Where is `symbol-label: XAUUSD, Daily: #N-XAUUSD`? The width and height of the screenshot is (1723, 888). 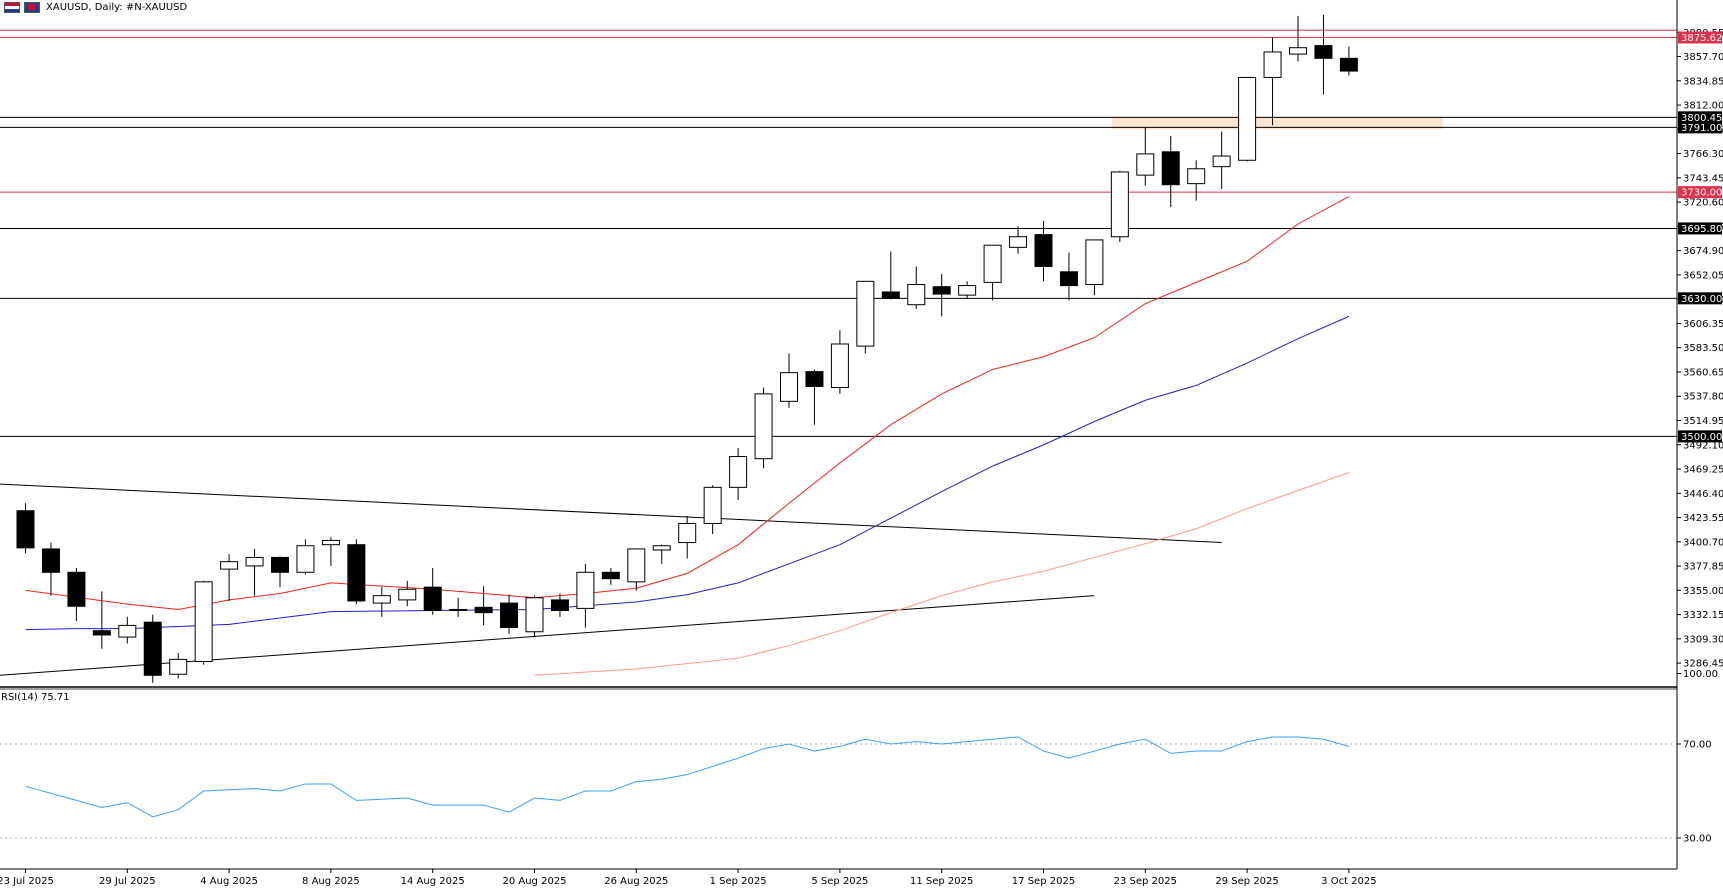 symbol-label: XAUUSD, Daily: #N-XAUUSD is located at coordinates (117, 7).